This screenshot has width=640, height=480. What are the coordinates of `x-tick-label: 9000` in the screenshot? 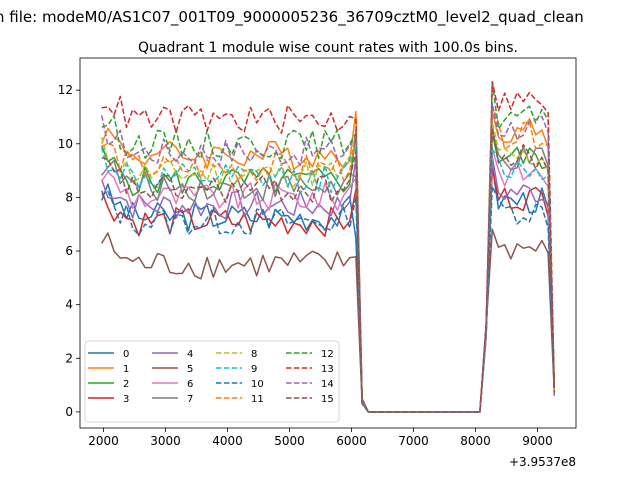 It's located at (537, 441).